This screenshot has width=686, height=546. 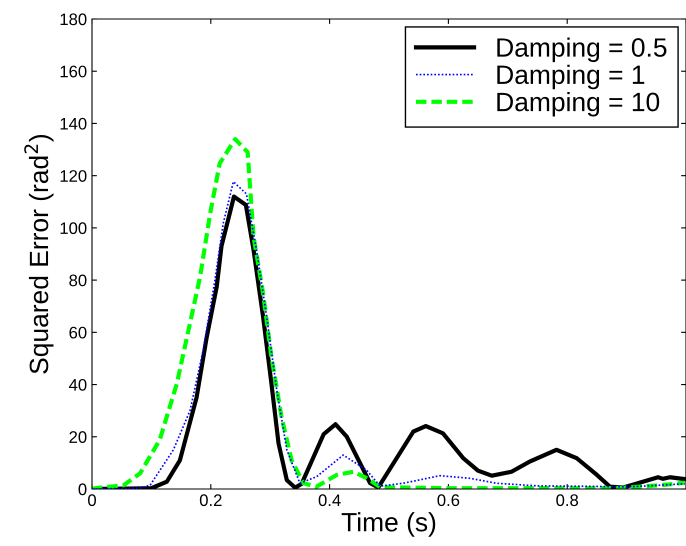 What do you see at coordinates (211, 500) in the screenshot?
I see `x-tick-label: 0.2` at bounding box center [211, 500].